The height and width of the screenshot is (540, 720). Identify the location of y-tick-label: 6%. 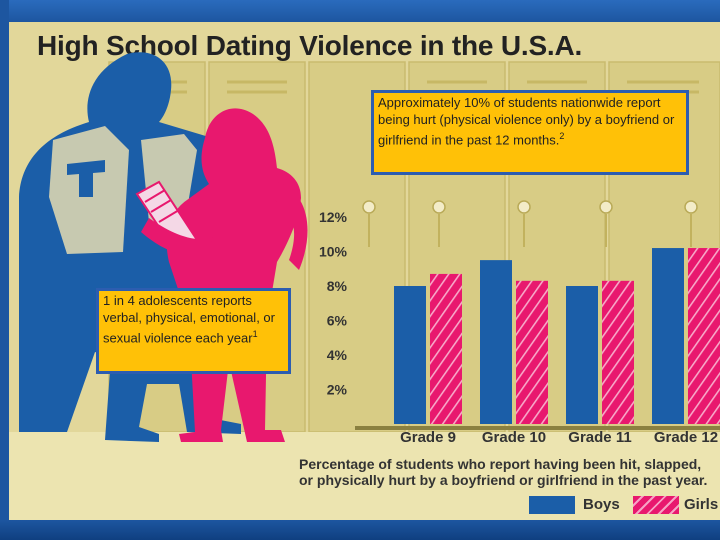
(337, 321).